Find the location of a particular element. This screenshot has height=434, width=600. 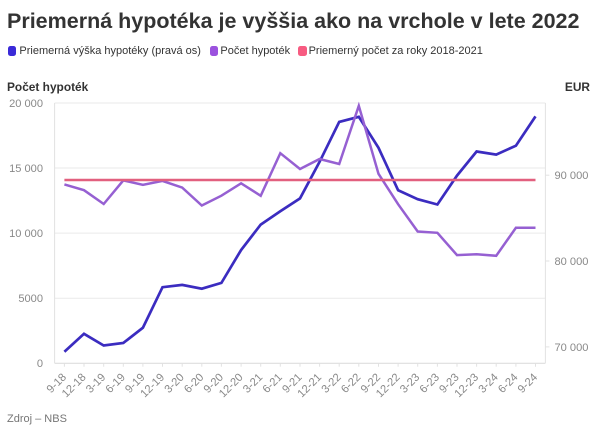

svg-text: 3-24 is located at coordinates (488, 383).